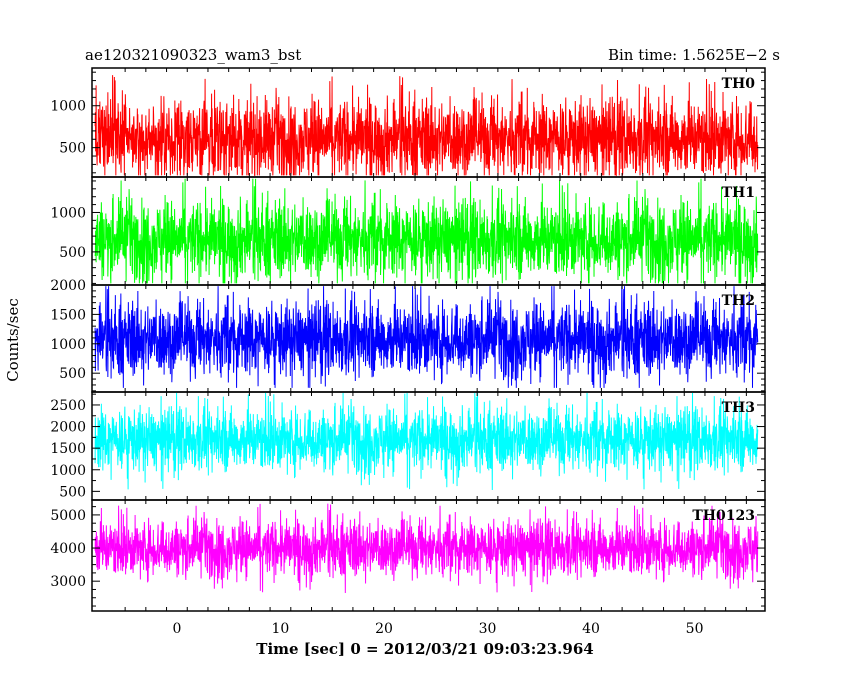 The width and height of the screenshot is (850, 685). What do you see at coordinates (738, 408) in the screenshot?
I see `panel-label: TH3` at bounding box center [738, 408].